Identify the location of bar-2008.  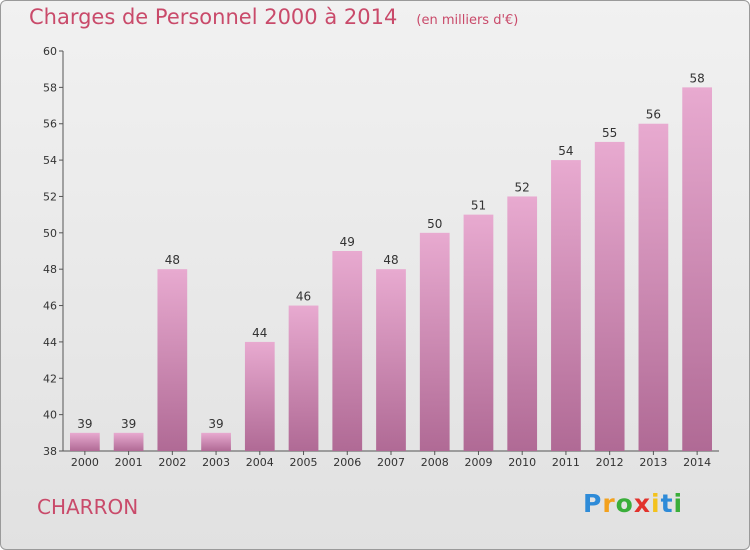
(434, 341).